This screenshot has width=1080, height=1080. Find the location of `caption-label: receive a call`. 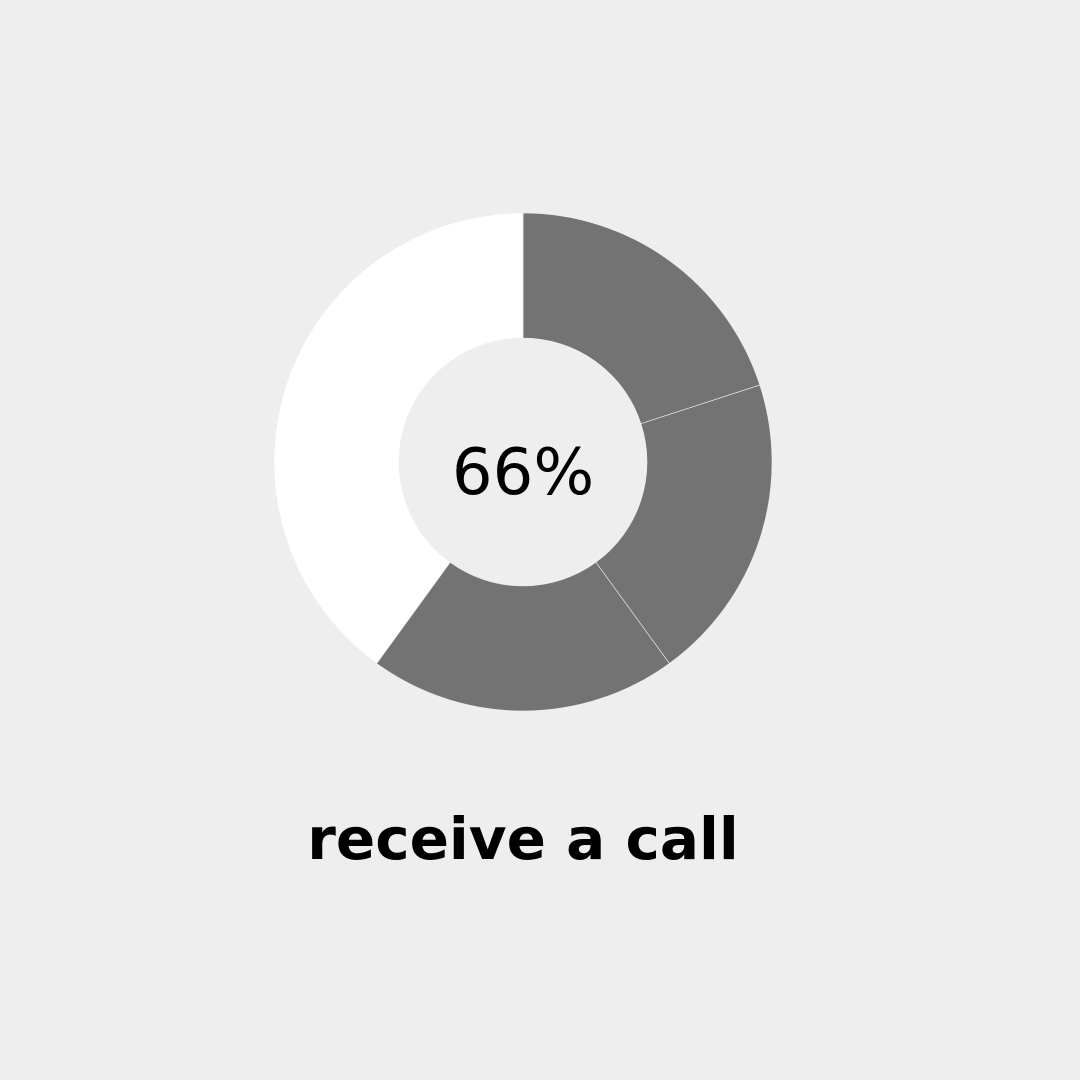

caption-label: receive a call is located at coordinates (523, 839).